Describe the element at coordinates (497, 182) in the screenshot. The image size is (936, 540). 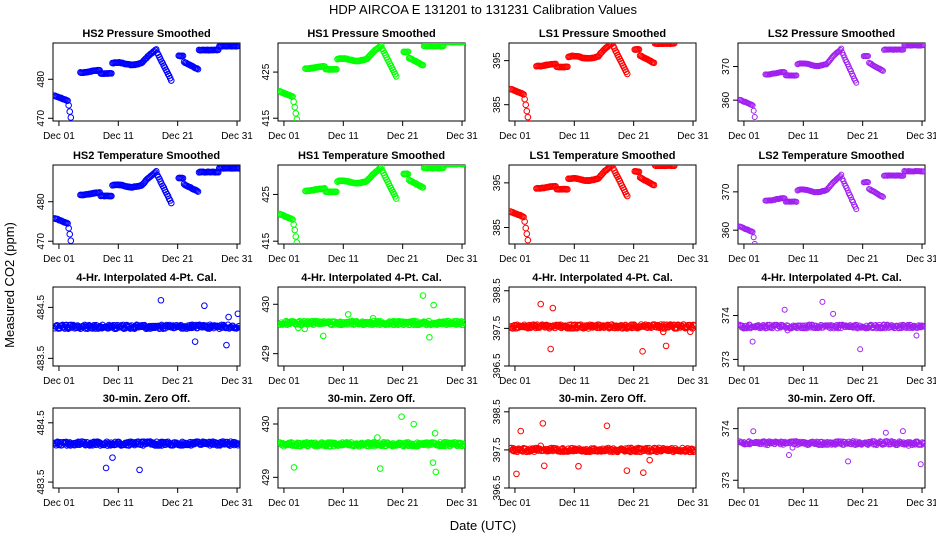
I see `y-tick-label: 395` at that location.